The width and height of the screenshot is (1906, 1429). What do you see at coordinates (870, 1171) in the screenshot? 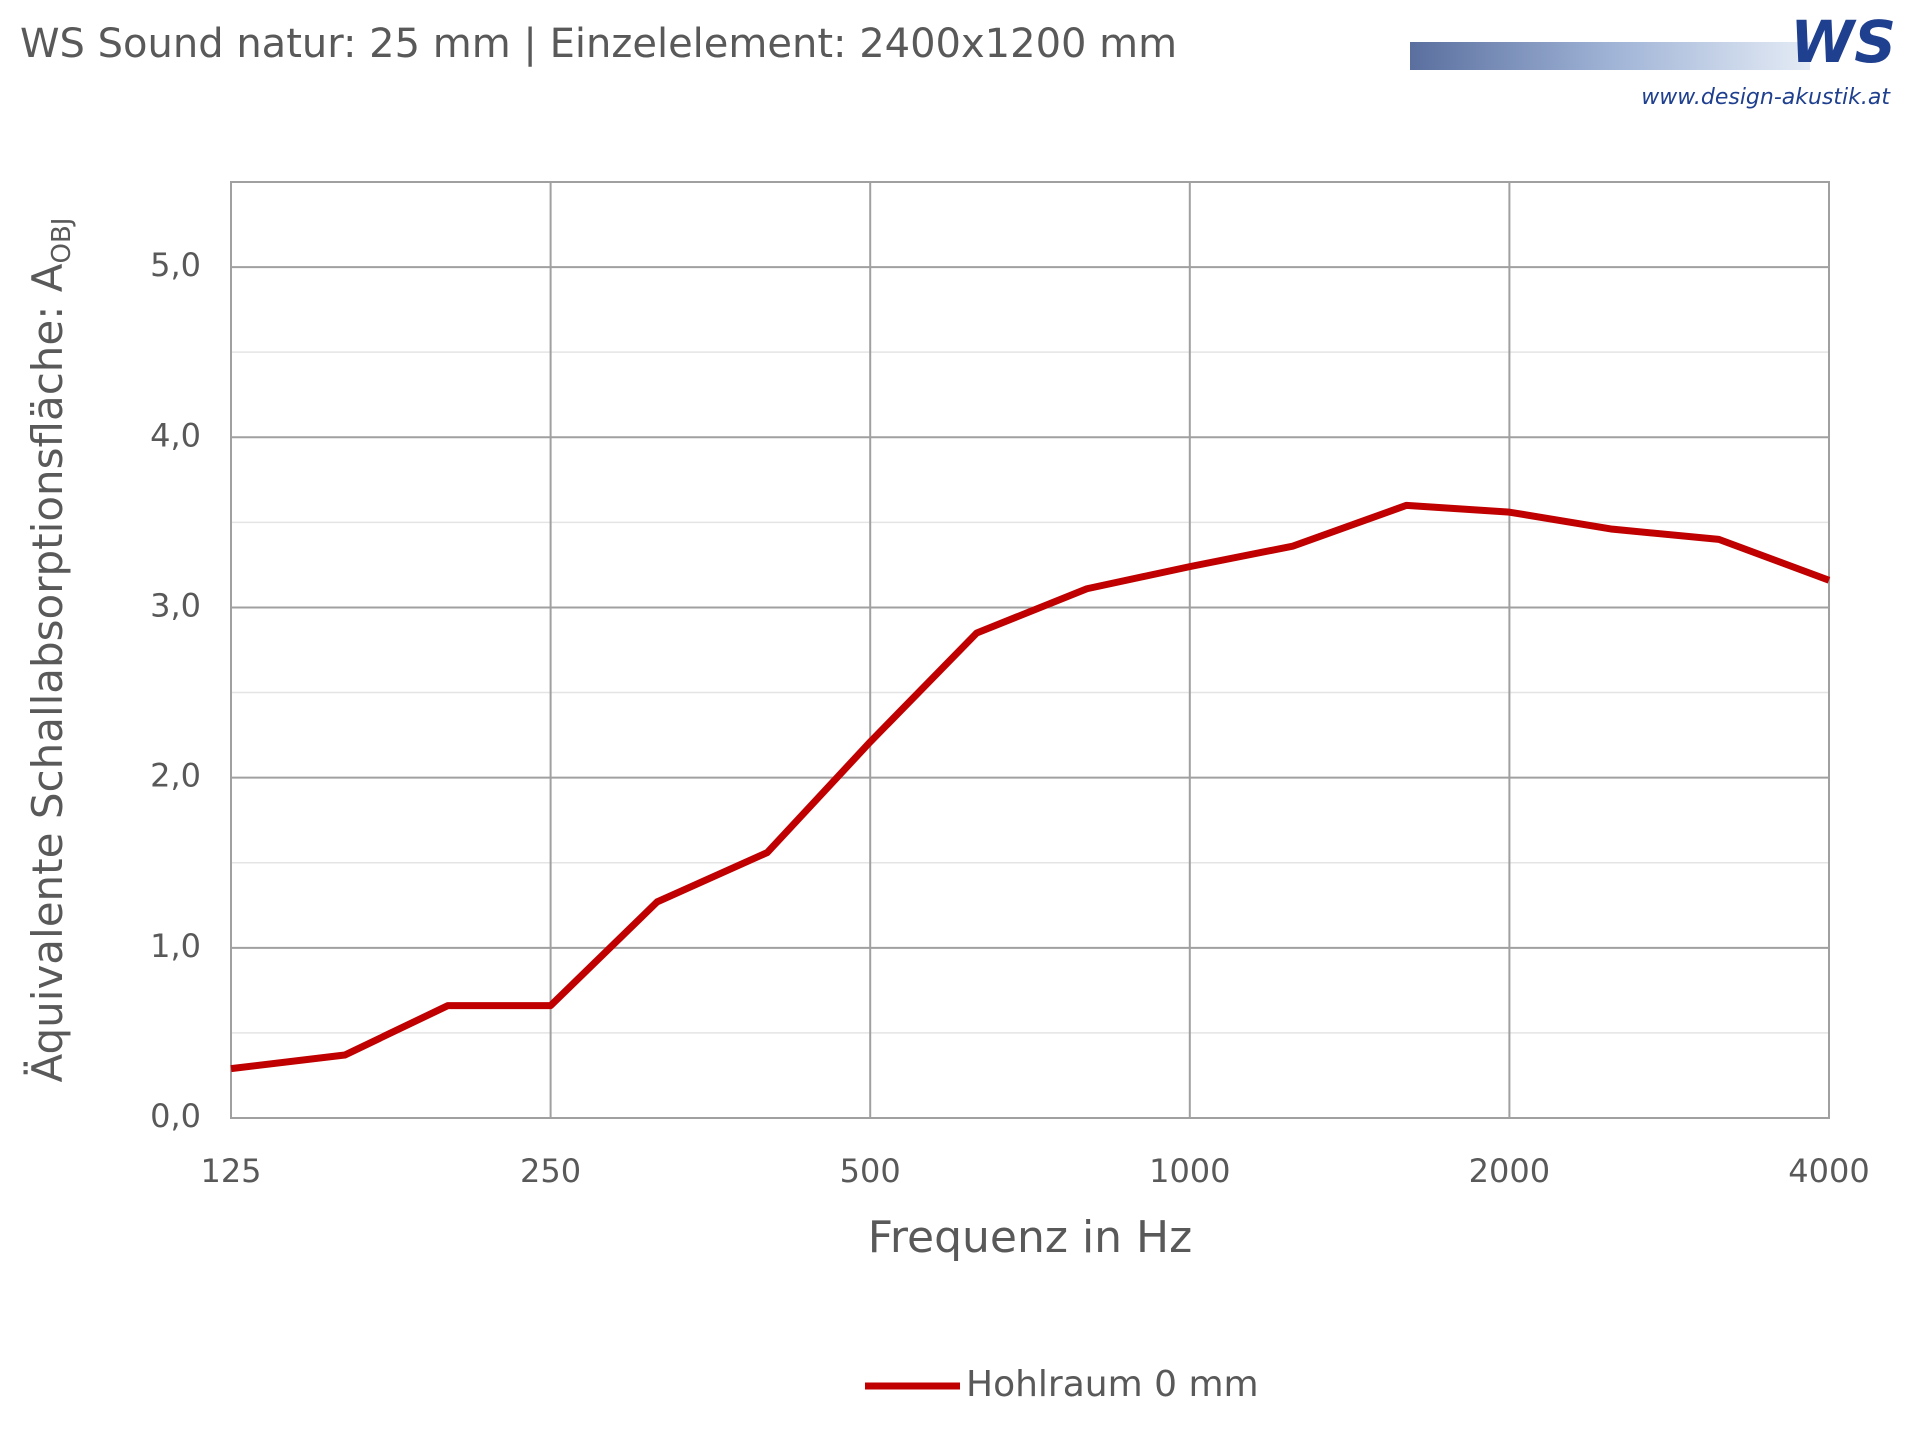
I see `x-tick-label: 500` at bounding box center [870, 1171].